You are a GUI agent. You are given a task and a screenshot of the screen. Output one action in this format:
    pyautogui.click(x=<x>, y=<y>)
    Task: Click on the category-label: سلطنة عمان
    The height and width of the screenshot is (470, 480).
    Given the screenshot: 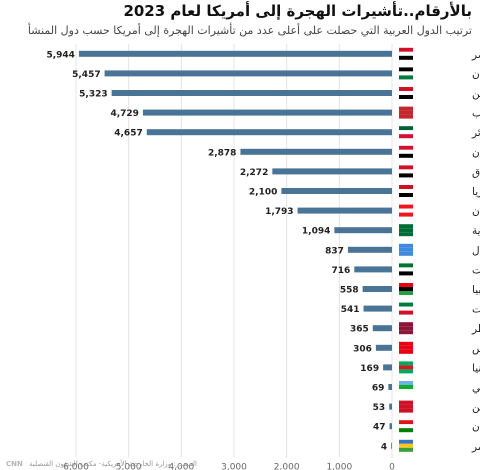 What is the action you would take?
    pyautogui.click(x=476, y=427)
    